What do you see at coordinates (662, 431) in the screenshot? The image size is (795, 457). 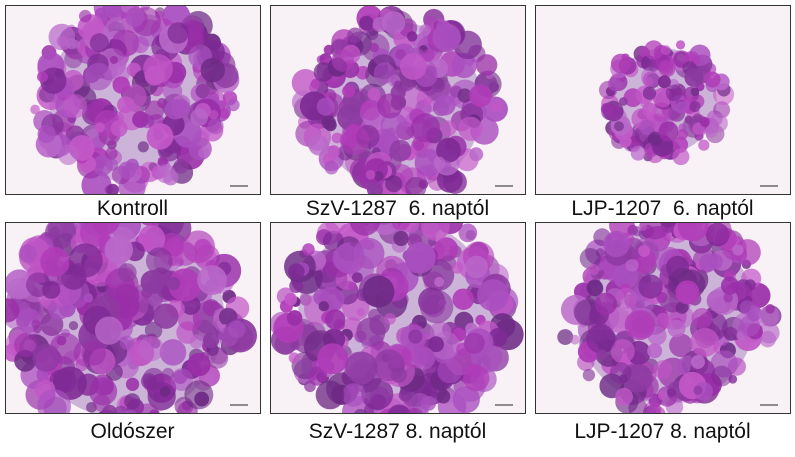 I see `caption: LJP-1207 8. naptól` at bounding box center [662, 431].